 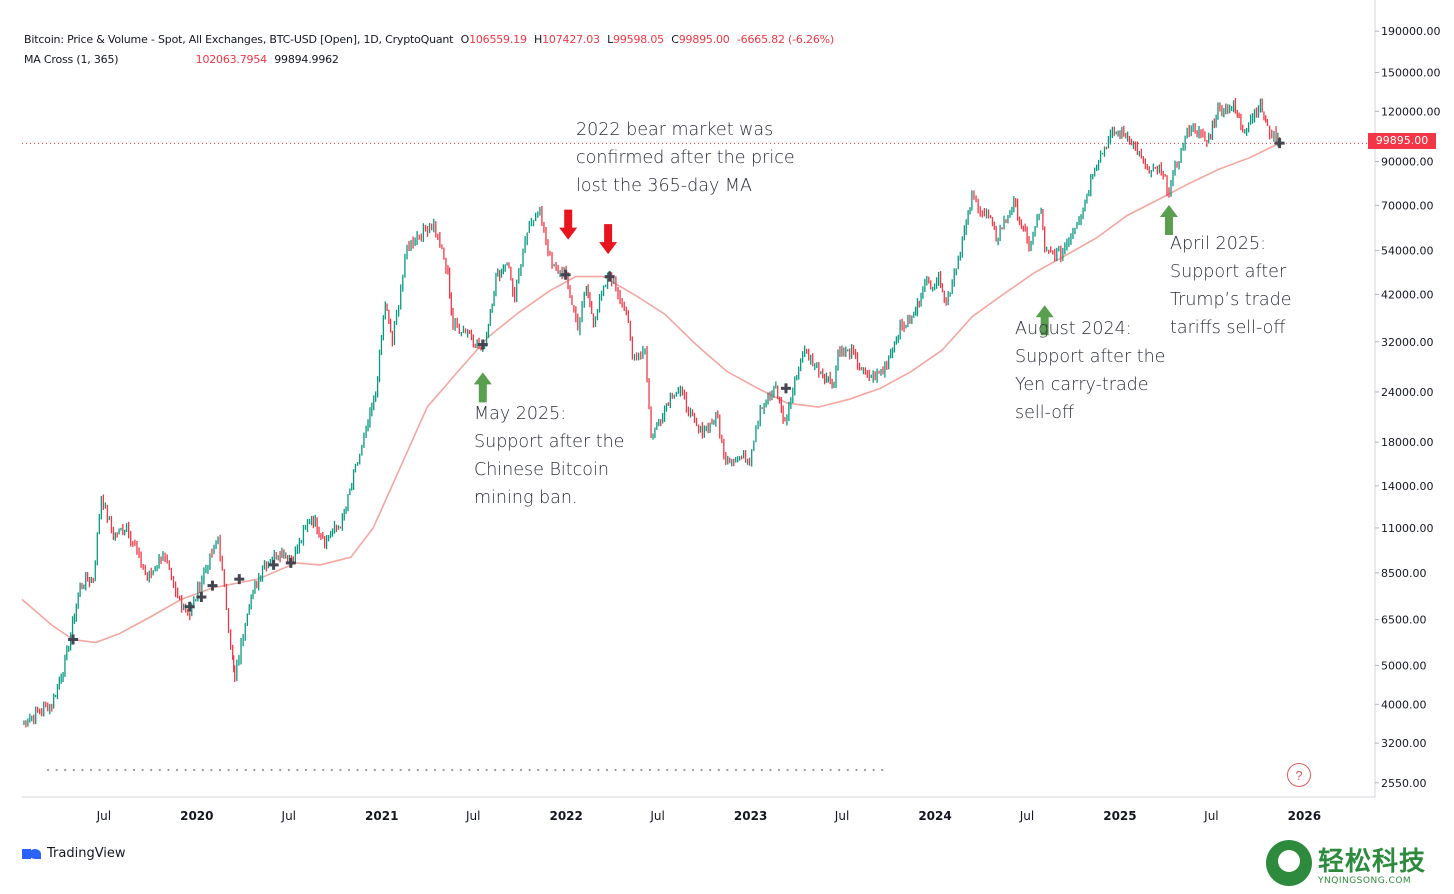 What do you see at coordinates (1299, 775) in the screenshot?
I see `help-icon: ?` at bounding box center [1299, 775].